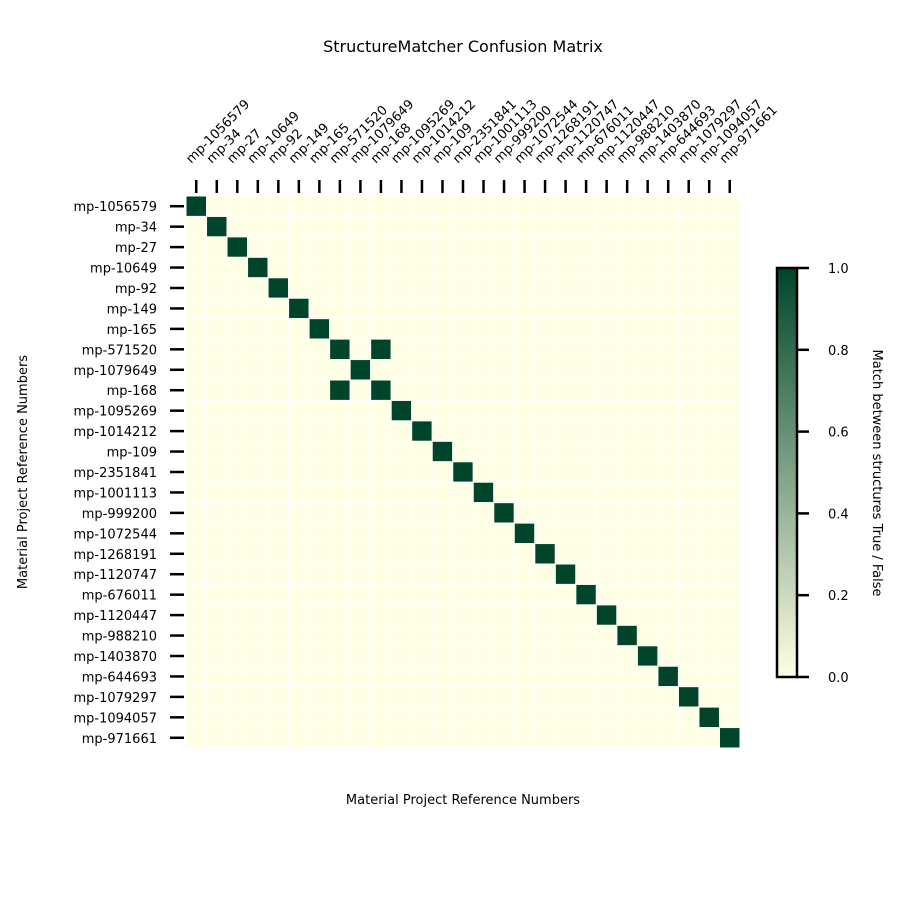  What do you see at coordinates (115, 555) in the screenshot?
I see `y-tick-label: mp-1268191` at bounding box center [115, 555].